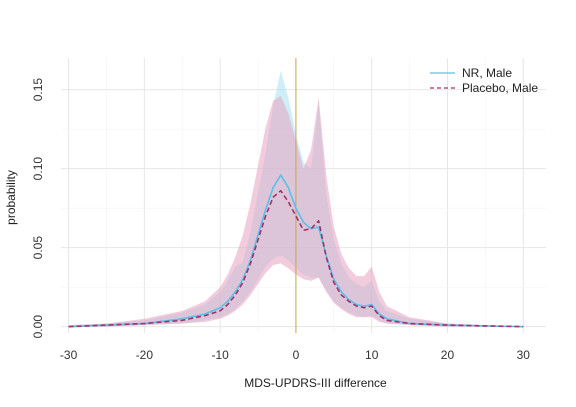 The height and width of the screenshot is (407, 576). I want to click on x-tick-label: 0, so click(296, 355).